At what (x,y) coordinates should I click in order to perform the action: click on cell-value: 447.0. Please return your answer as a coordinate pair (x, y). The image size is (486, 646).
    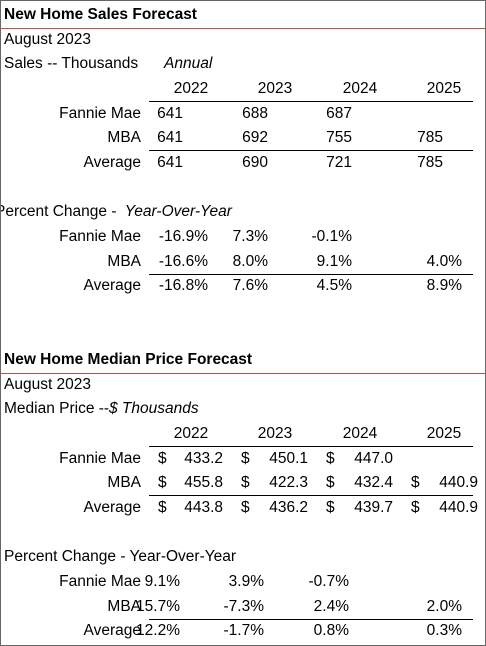
    Looking at the image, I should click on (373, 458).